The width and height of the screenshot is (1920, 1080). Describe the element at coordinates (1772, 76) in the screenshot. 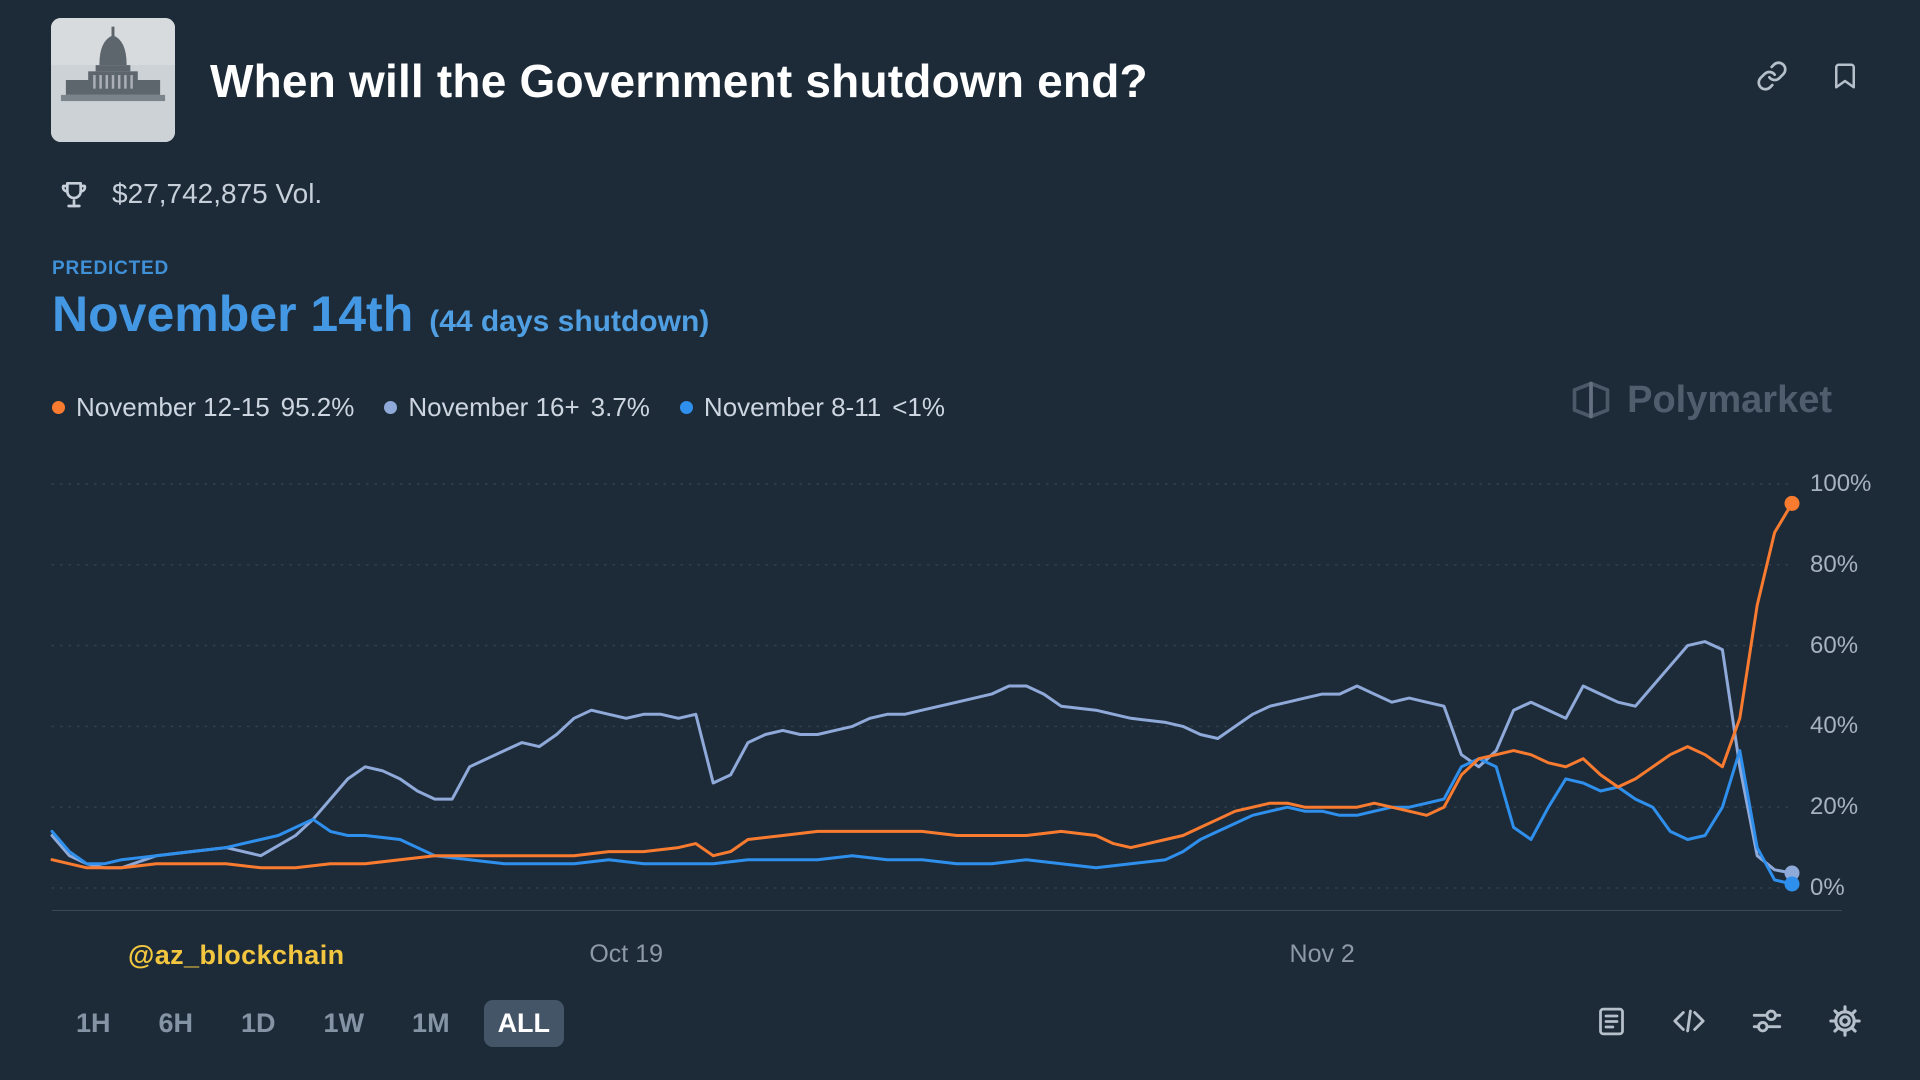

I see `link-icon` at that location.